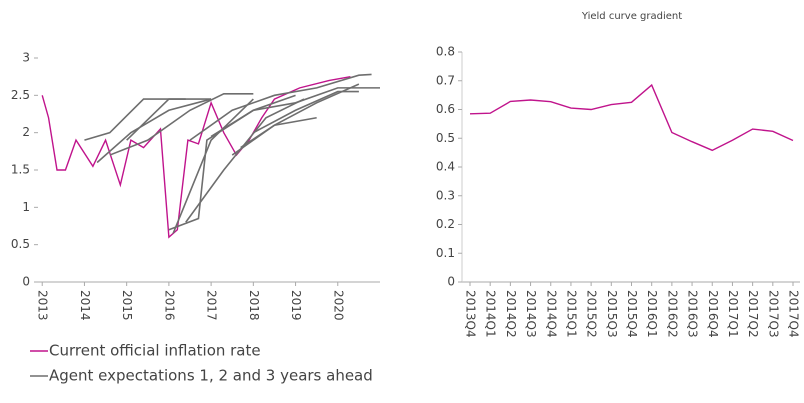  Describe the element at coordinates (445, 224) in the screenshot. I see `y-tick-label: 0.2` at that location.